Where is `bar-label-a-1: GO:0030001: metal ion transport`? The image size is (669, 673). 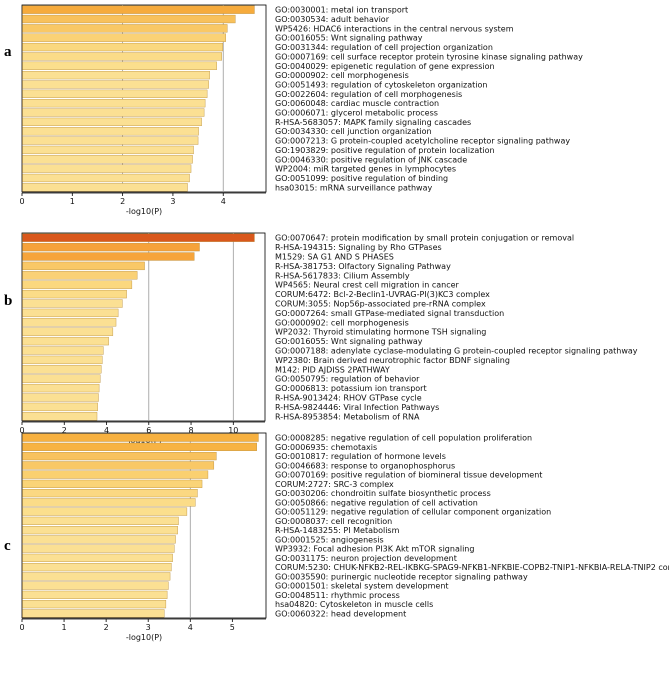
bar-label-a-1: GO:0030001: metal ion transport is located at coordinates (341, 10).